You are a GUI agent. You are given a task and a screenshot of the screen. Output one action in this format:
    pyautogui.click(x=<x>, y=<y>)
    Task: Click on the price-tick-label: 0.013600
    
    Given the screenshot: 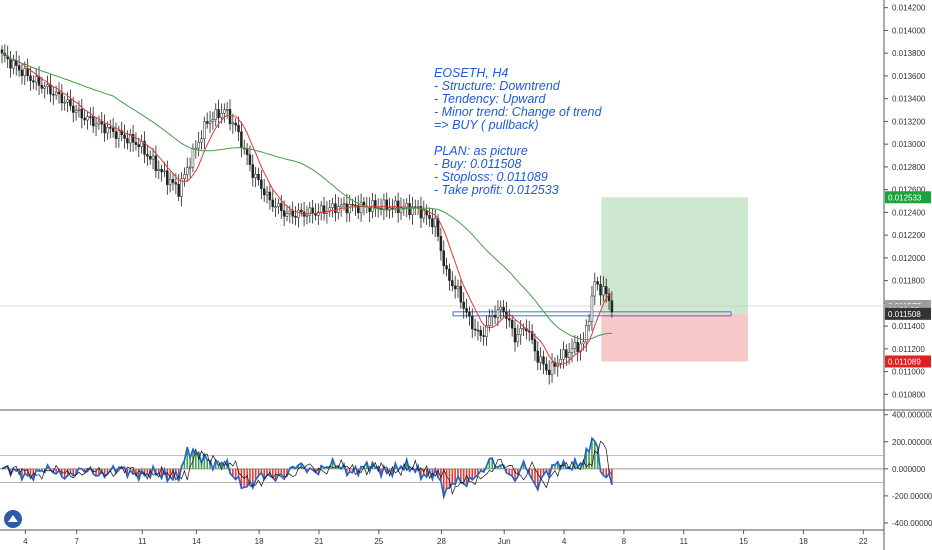 What is the action you would take?
    pyautogui.click(x=909, y=76)
    